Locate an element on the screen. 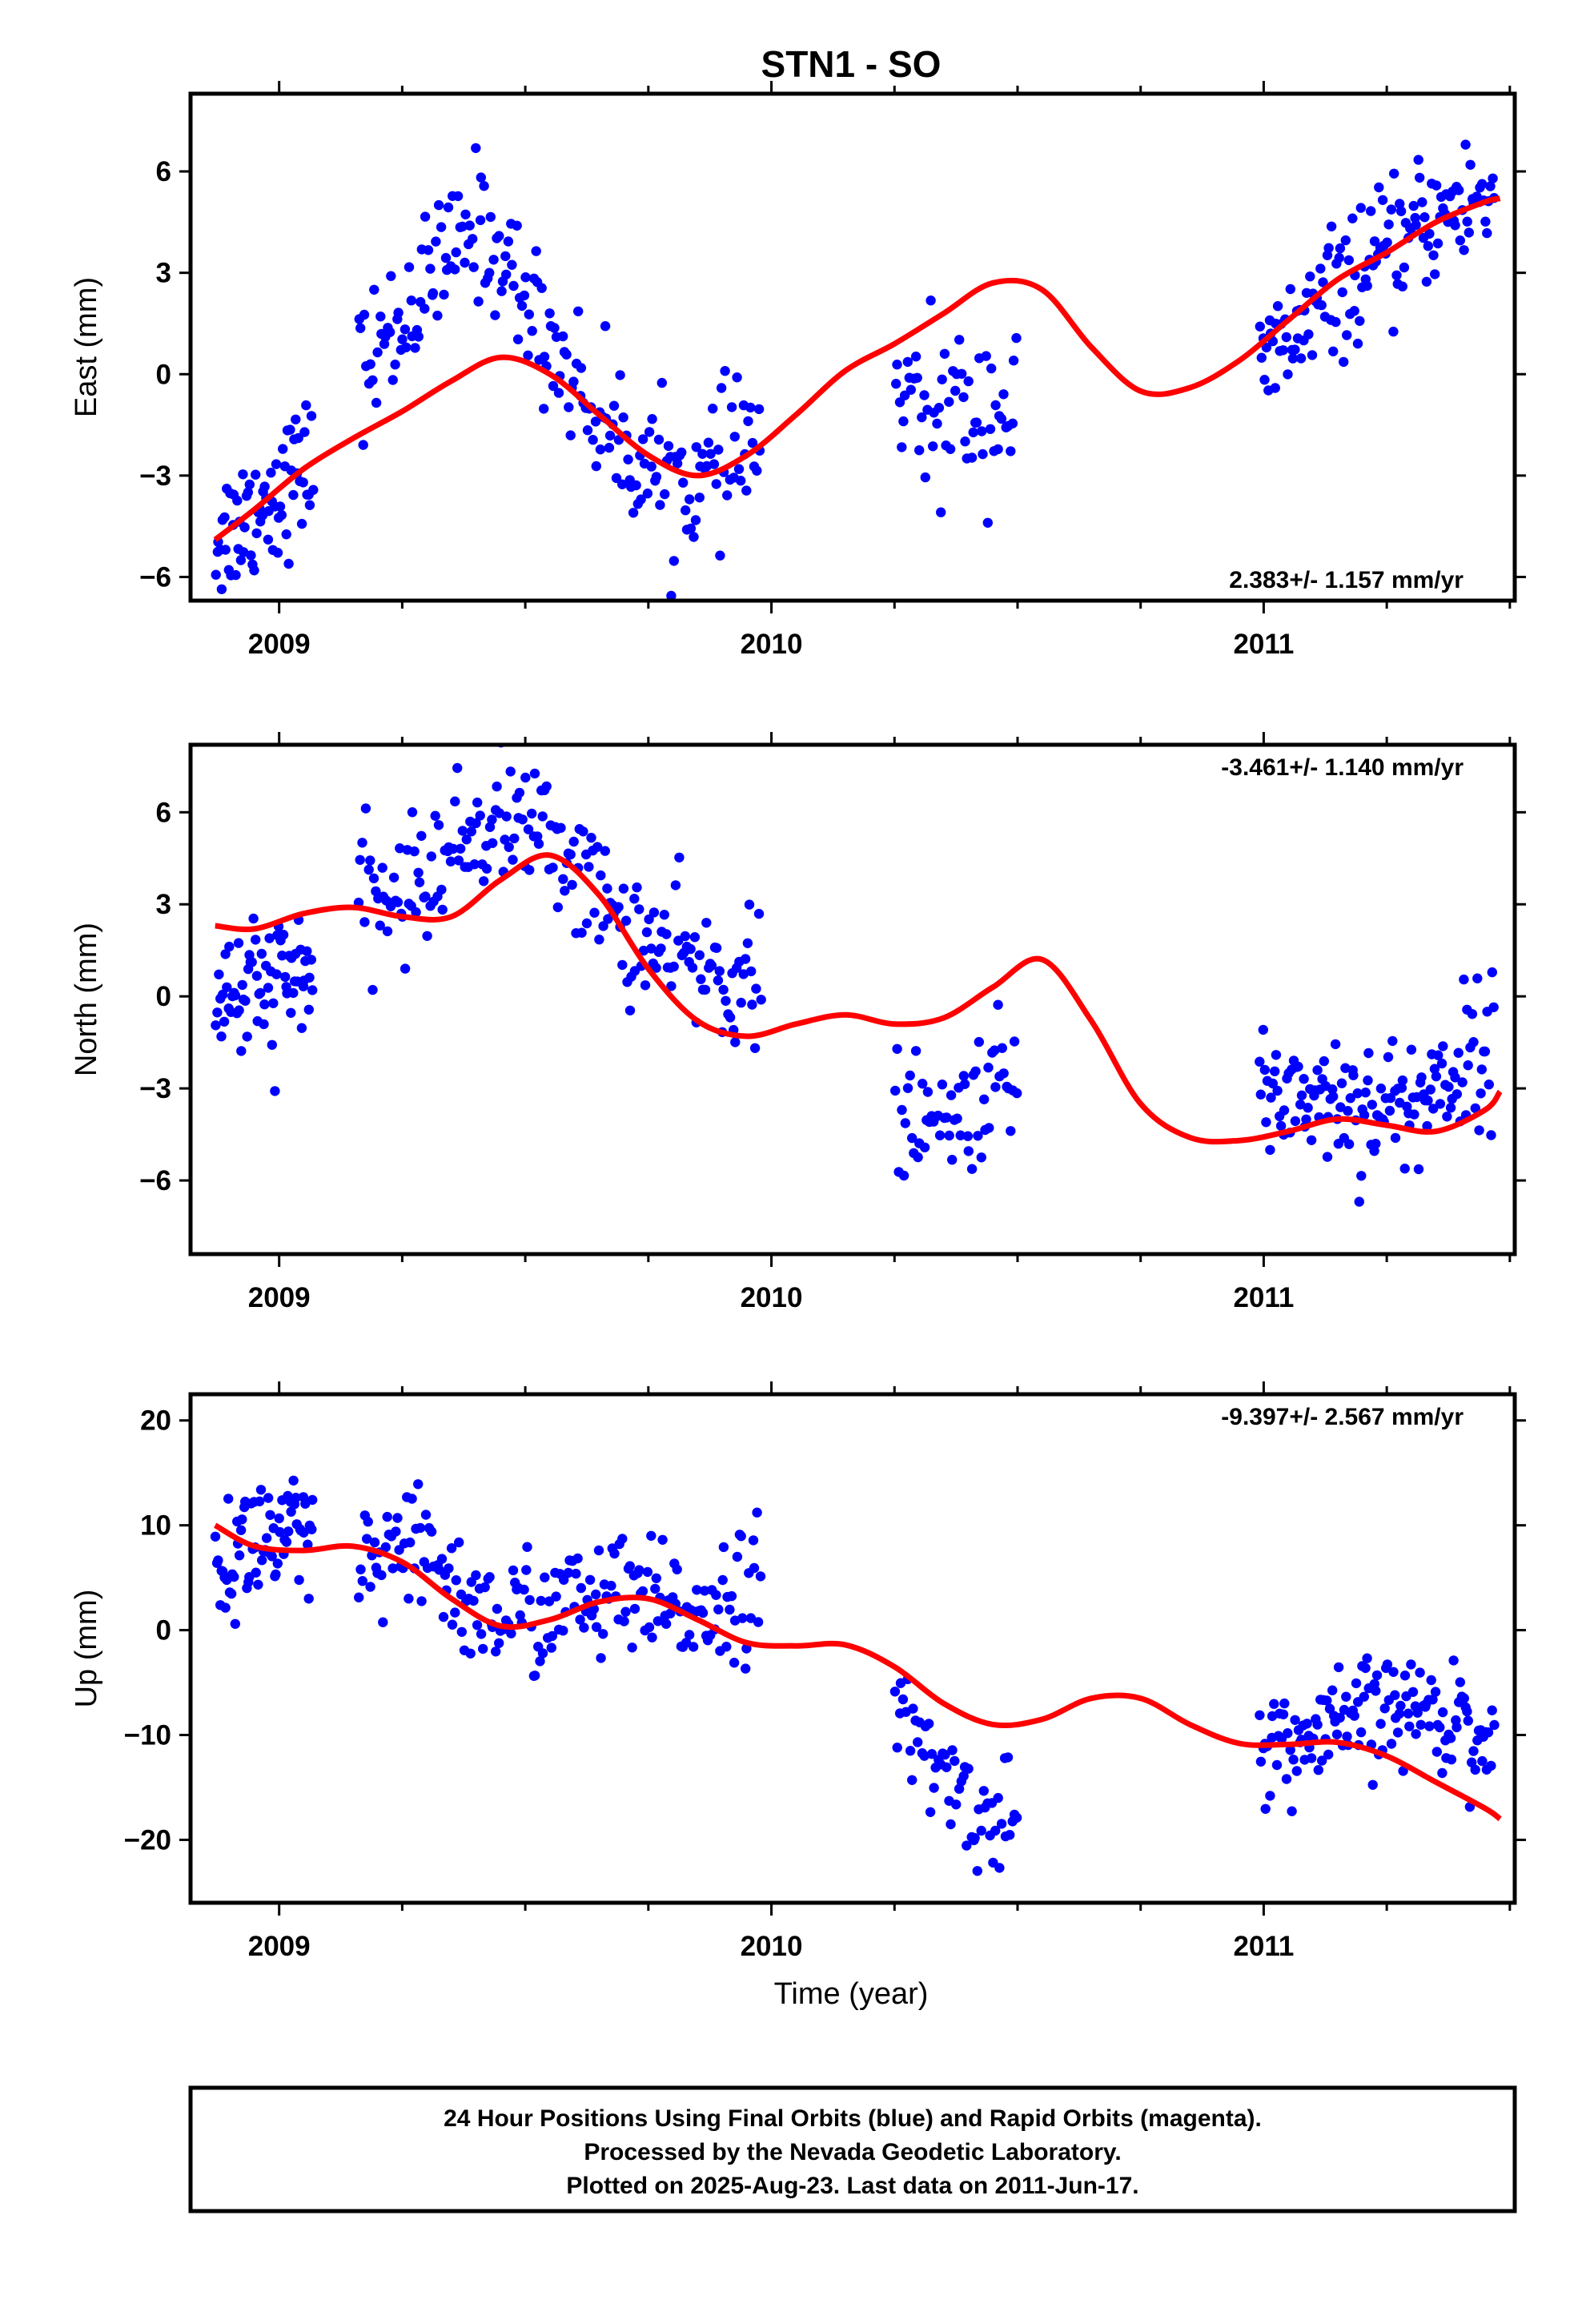  data-points is located at coordinates (855, 1675).